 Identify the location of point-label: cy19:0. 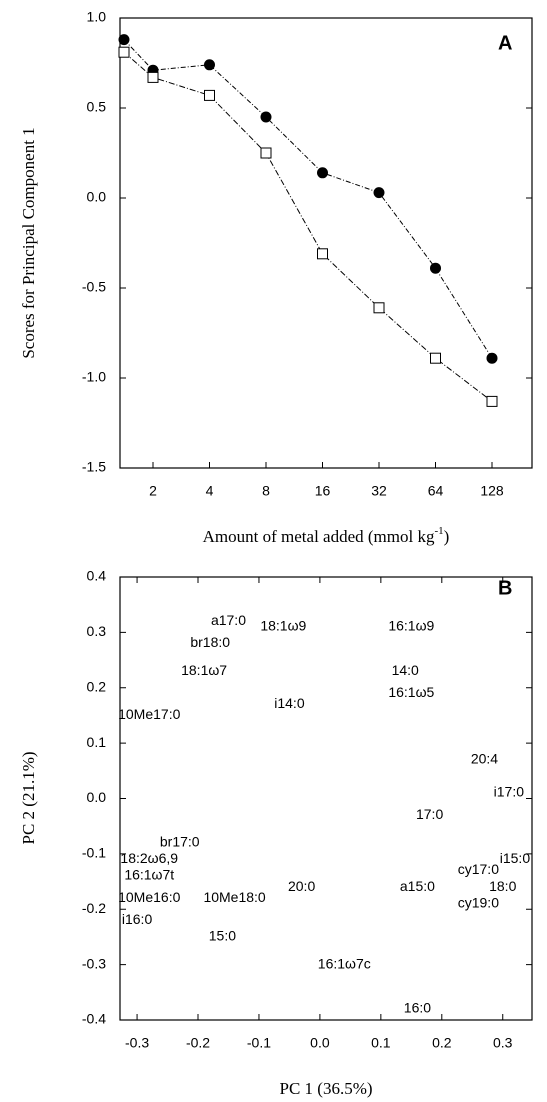
(478, 902).